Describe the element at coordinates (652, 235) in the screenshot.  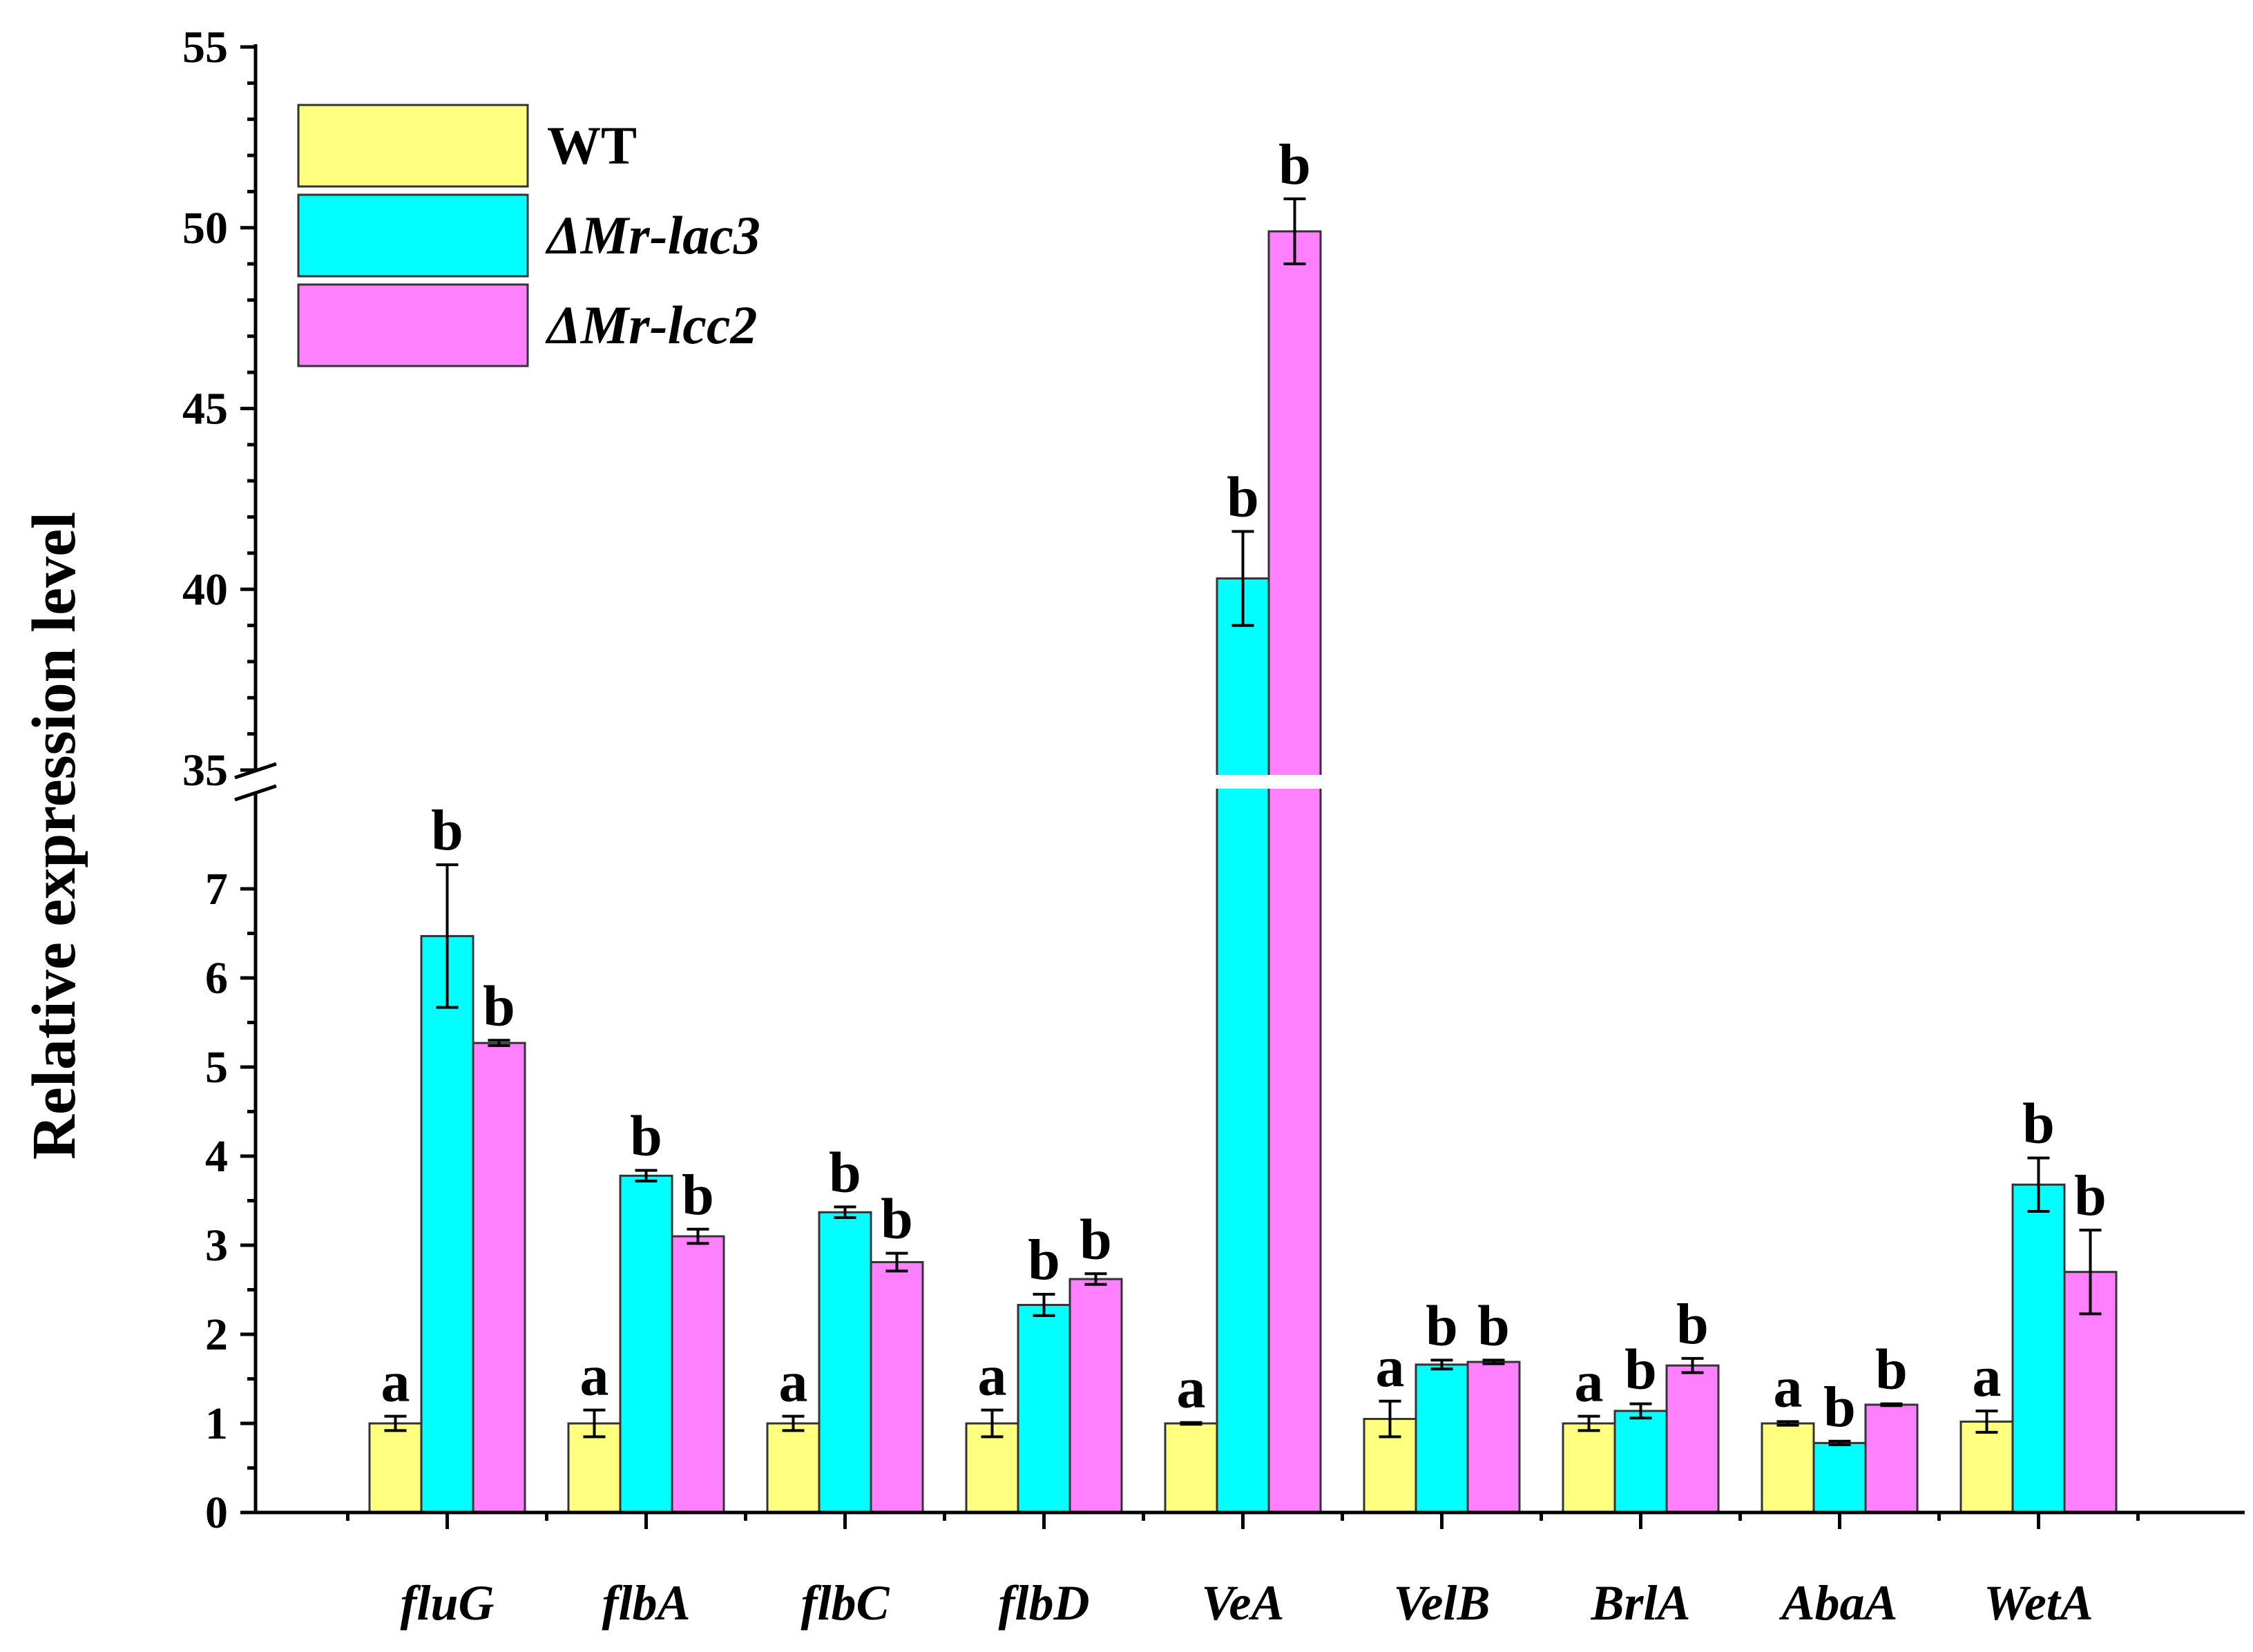
I see `legend-label-1: ΔMr-lac3` at that location.